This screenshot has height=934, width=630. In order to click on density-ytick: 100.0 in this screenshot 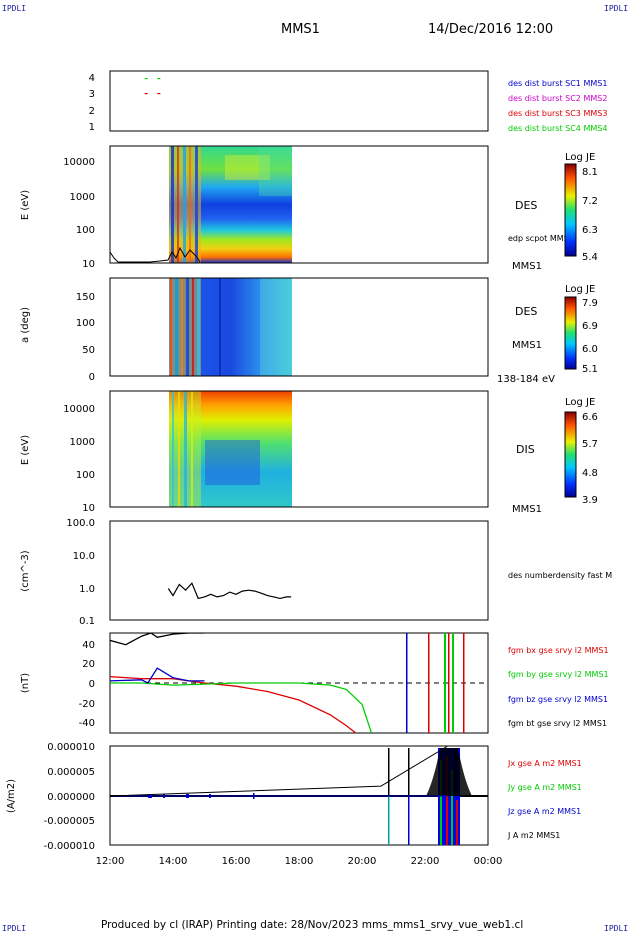, I will do `click(80, 523)`.